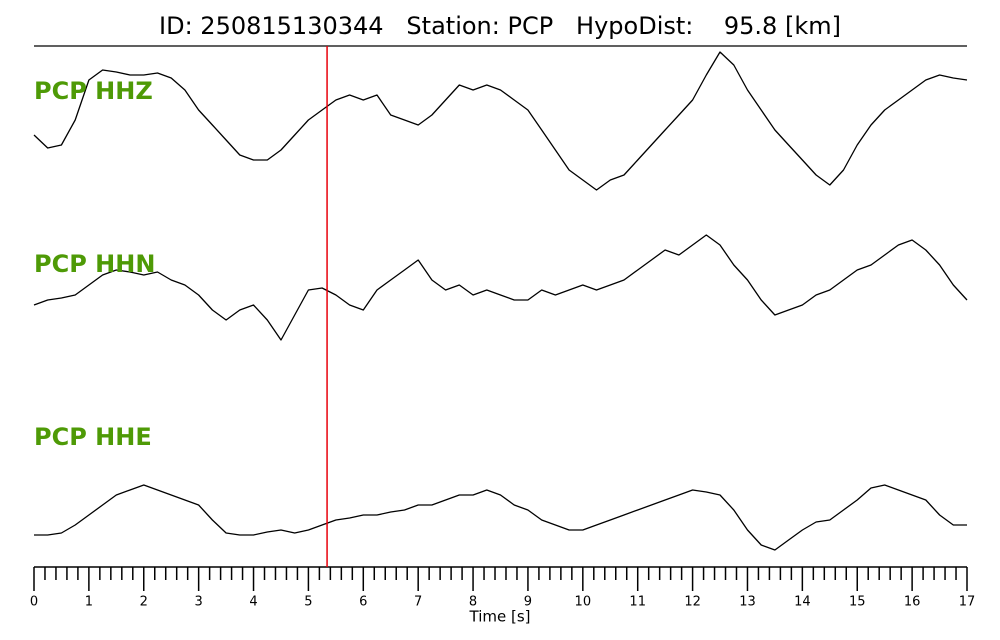  Describe the element at coordinates (528, 602) in the screenshot. I see `x-tick-label: 9` at that location.